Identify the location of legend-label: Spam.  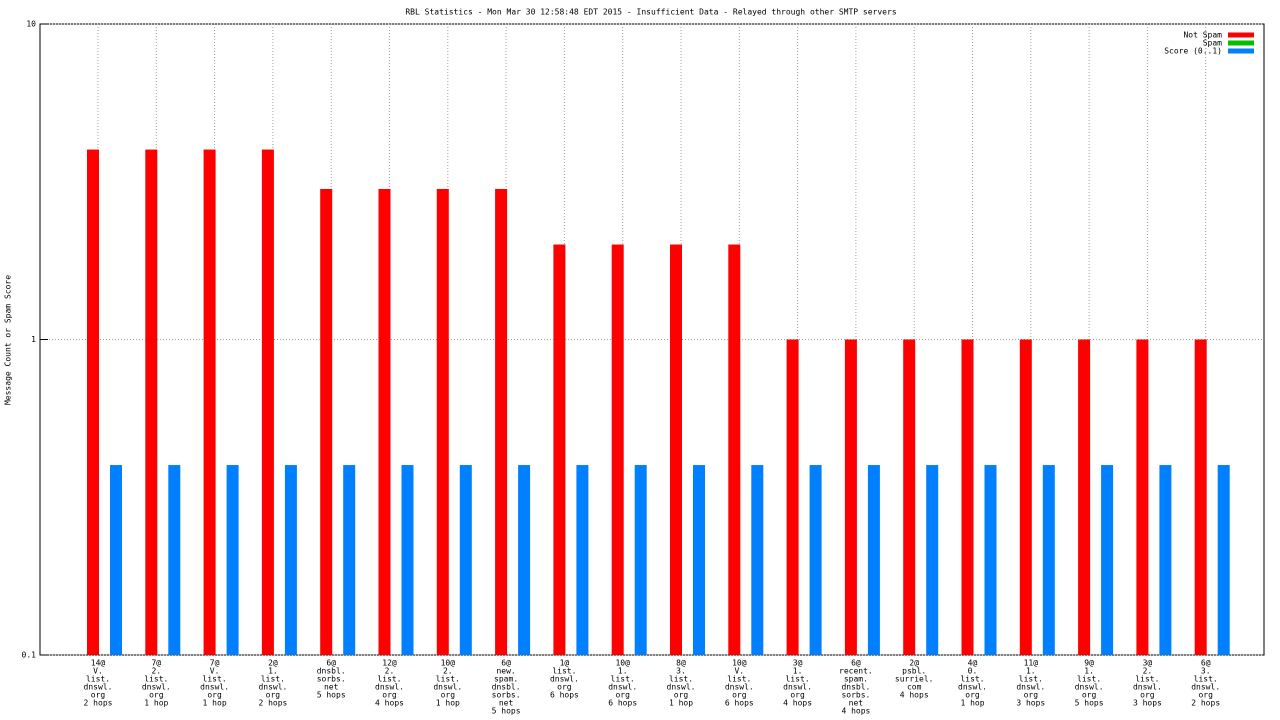
(1212, 43).